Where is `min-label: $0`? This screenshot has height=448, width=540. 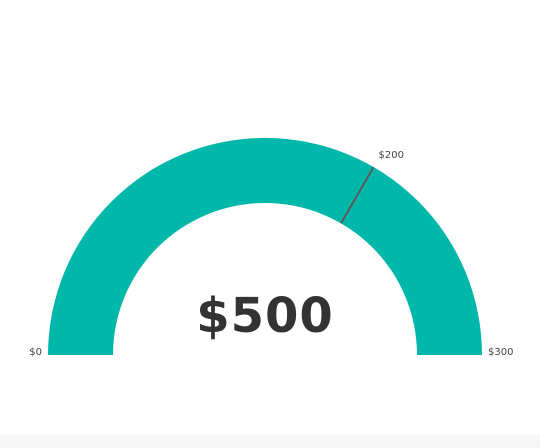 min-label: $0 is located at coordinates (35, 352).